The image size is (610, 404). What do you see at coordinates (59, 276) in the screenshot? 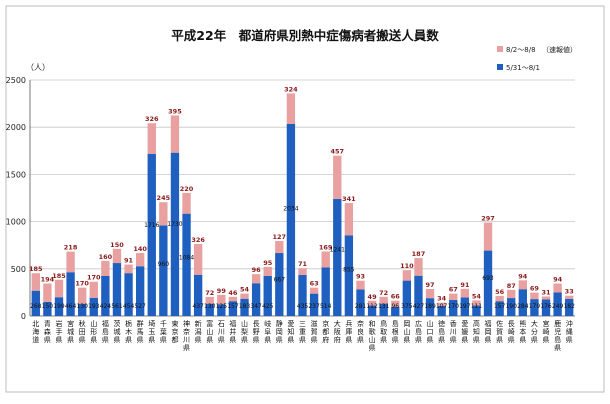
I see `data-label-series2-2: 185` at bounding box center [59, 276].